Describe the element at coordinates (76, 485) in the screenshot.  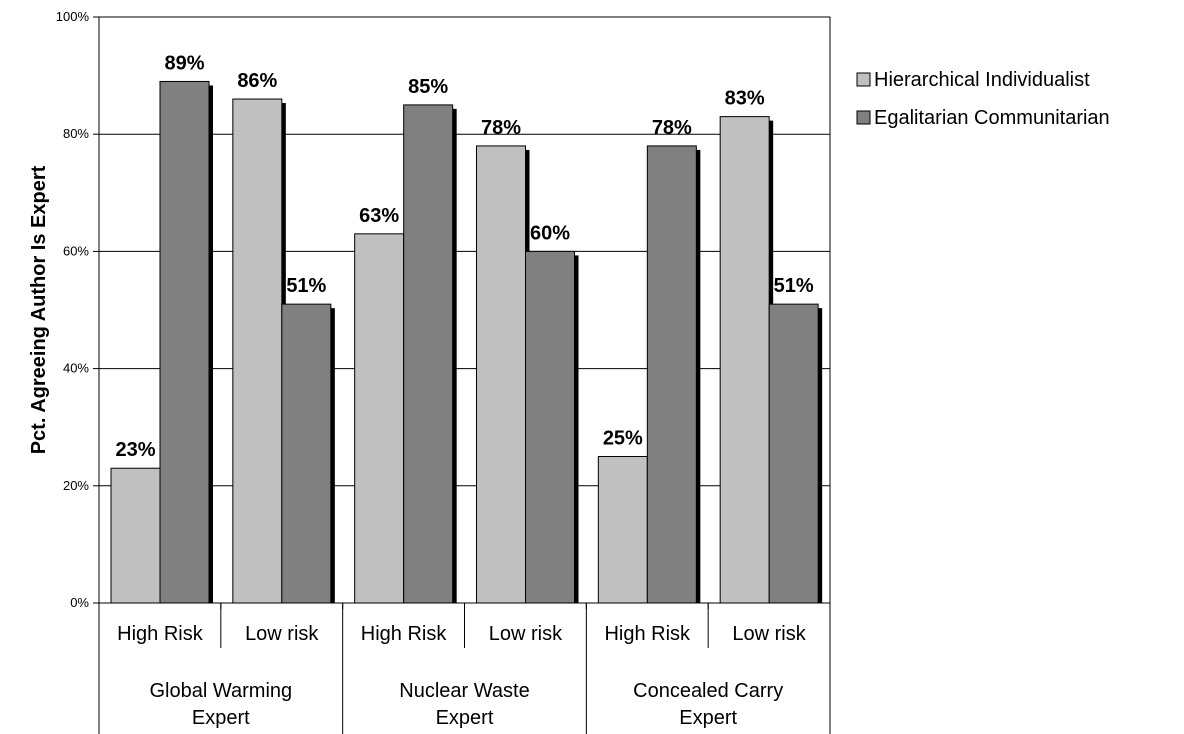
I see `y-tick-label: 20%` at that location.